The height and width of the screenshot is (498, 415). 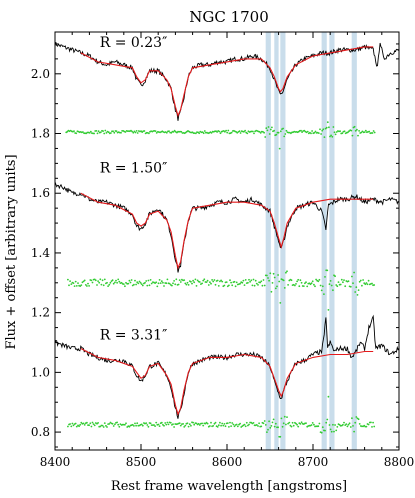 I want to click on x-tick-label: 8600, so click(x=227, y=462).